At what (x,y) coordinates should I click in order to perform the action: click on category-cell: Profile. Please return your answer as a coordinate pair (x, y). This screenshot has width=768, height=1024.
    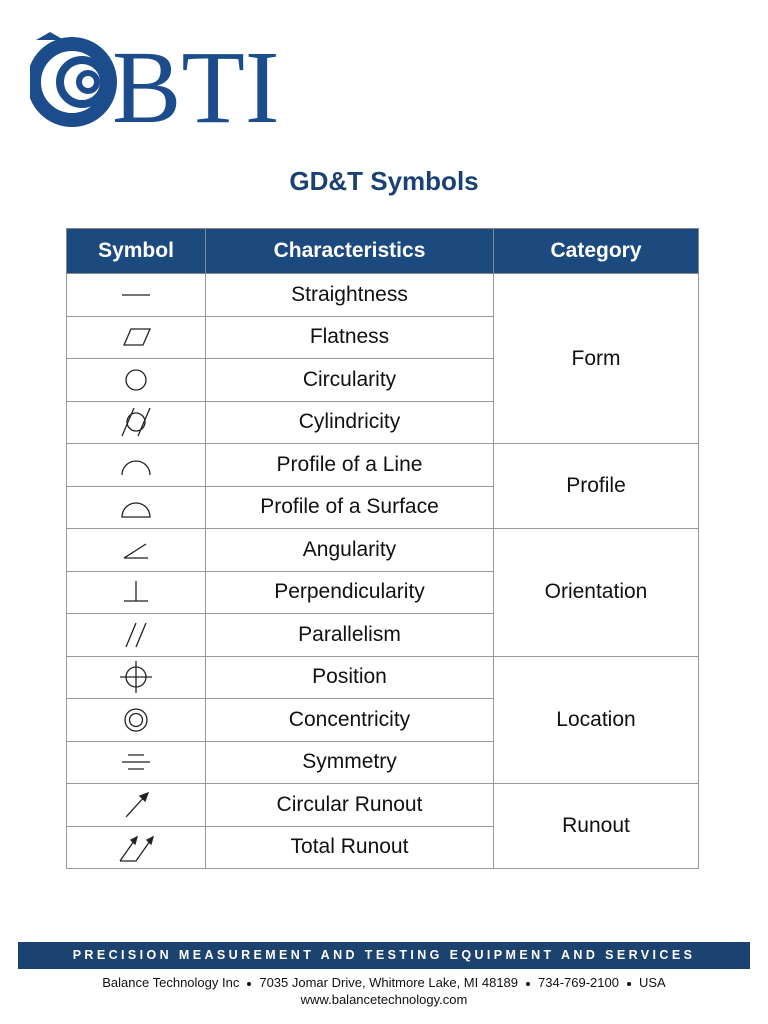
    Looking at the image, I should click on (596, 486).